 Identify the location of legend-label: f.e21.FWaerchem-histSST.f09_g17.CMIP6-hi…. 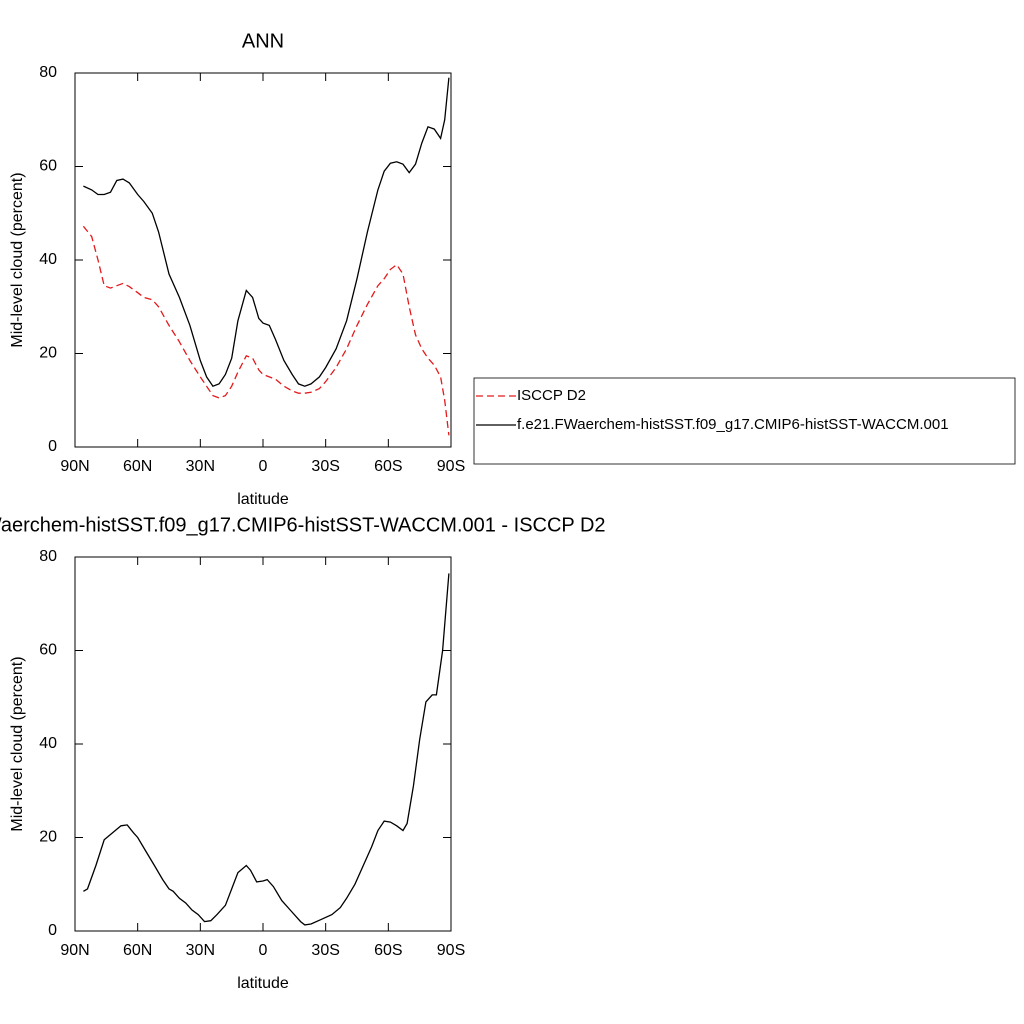
(733, 424).